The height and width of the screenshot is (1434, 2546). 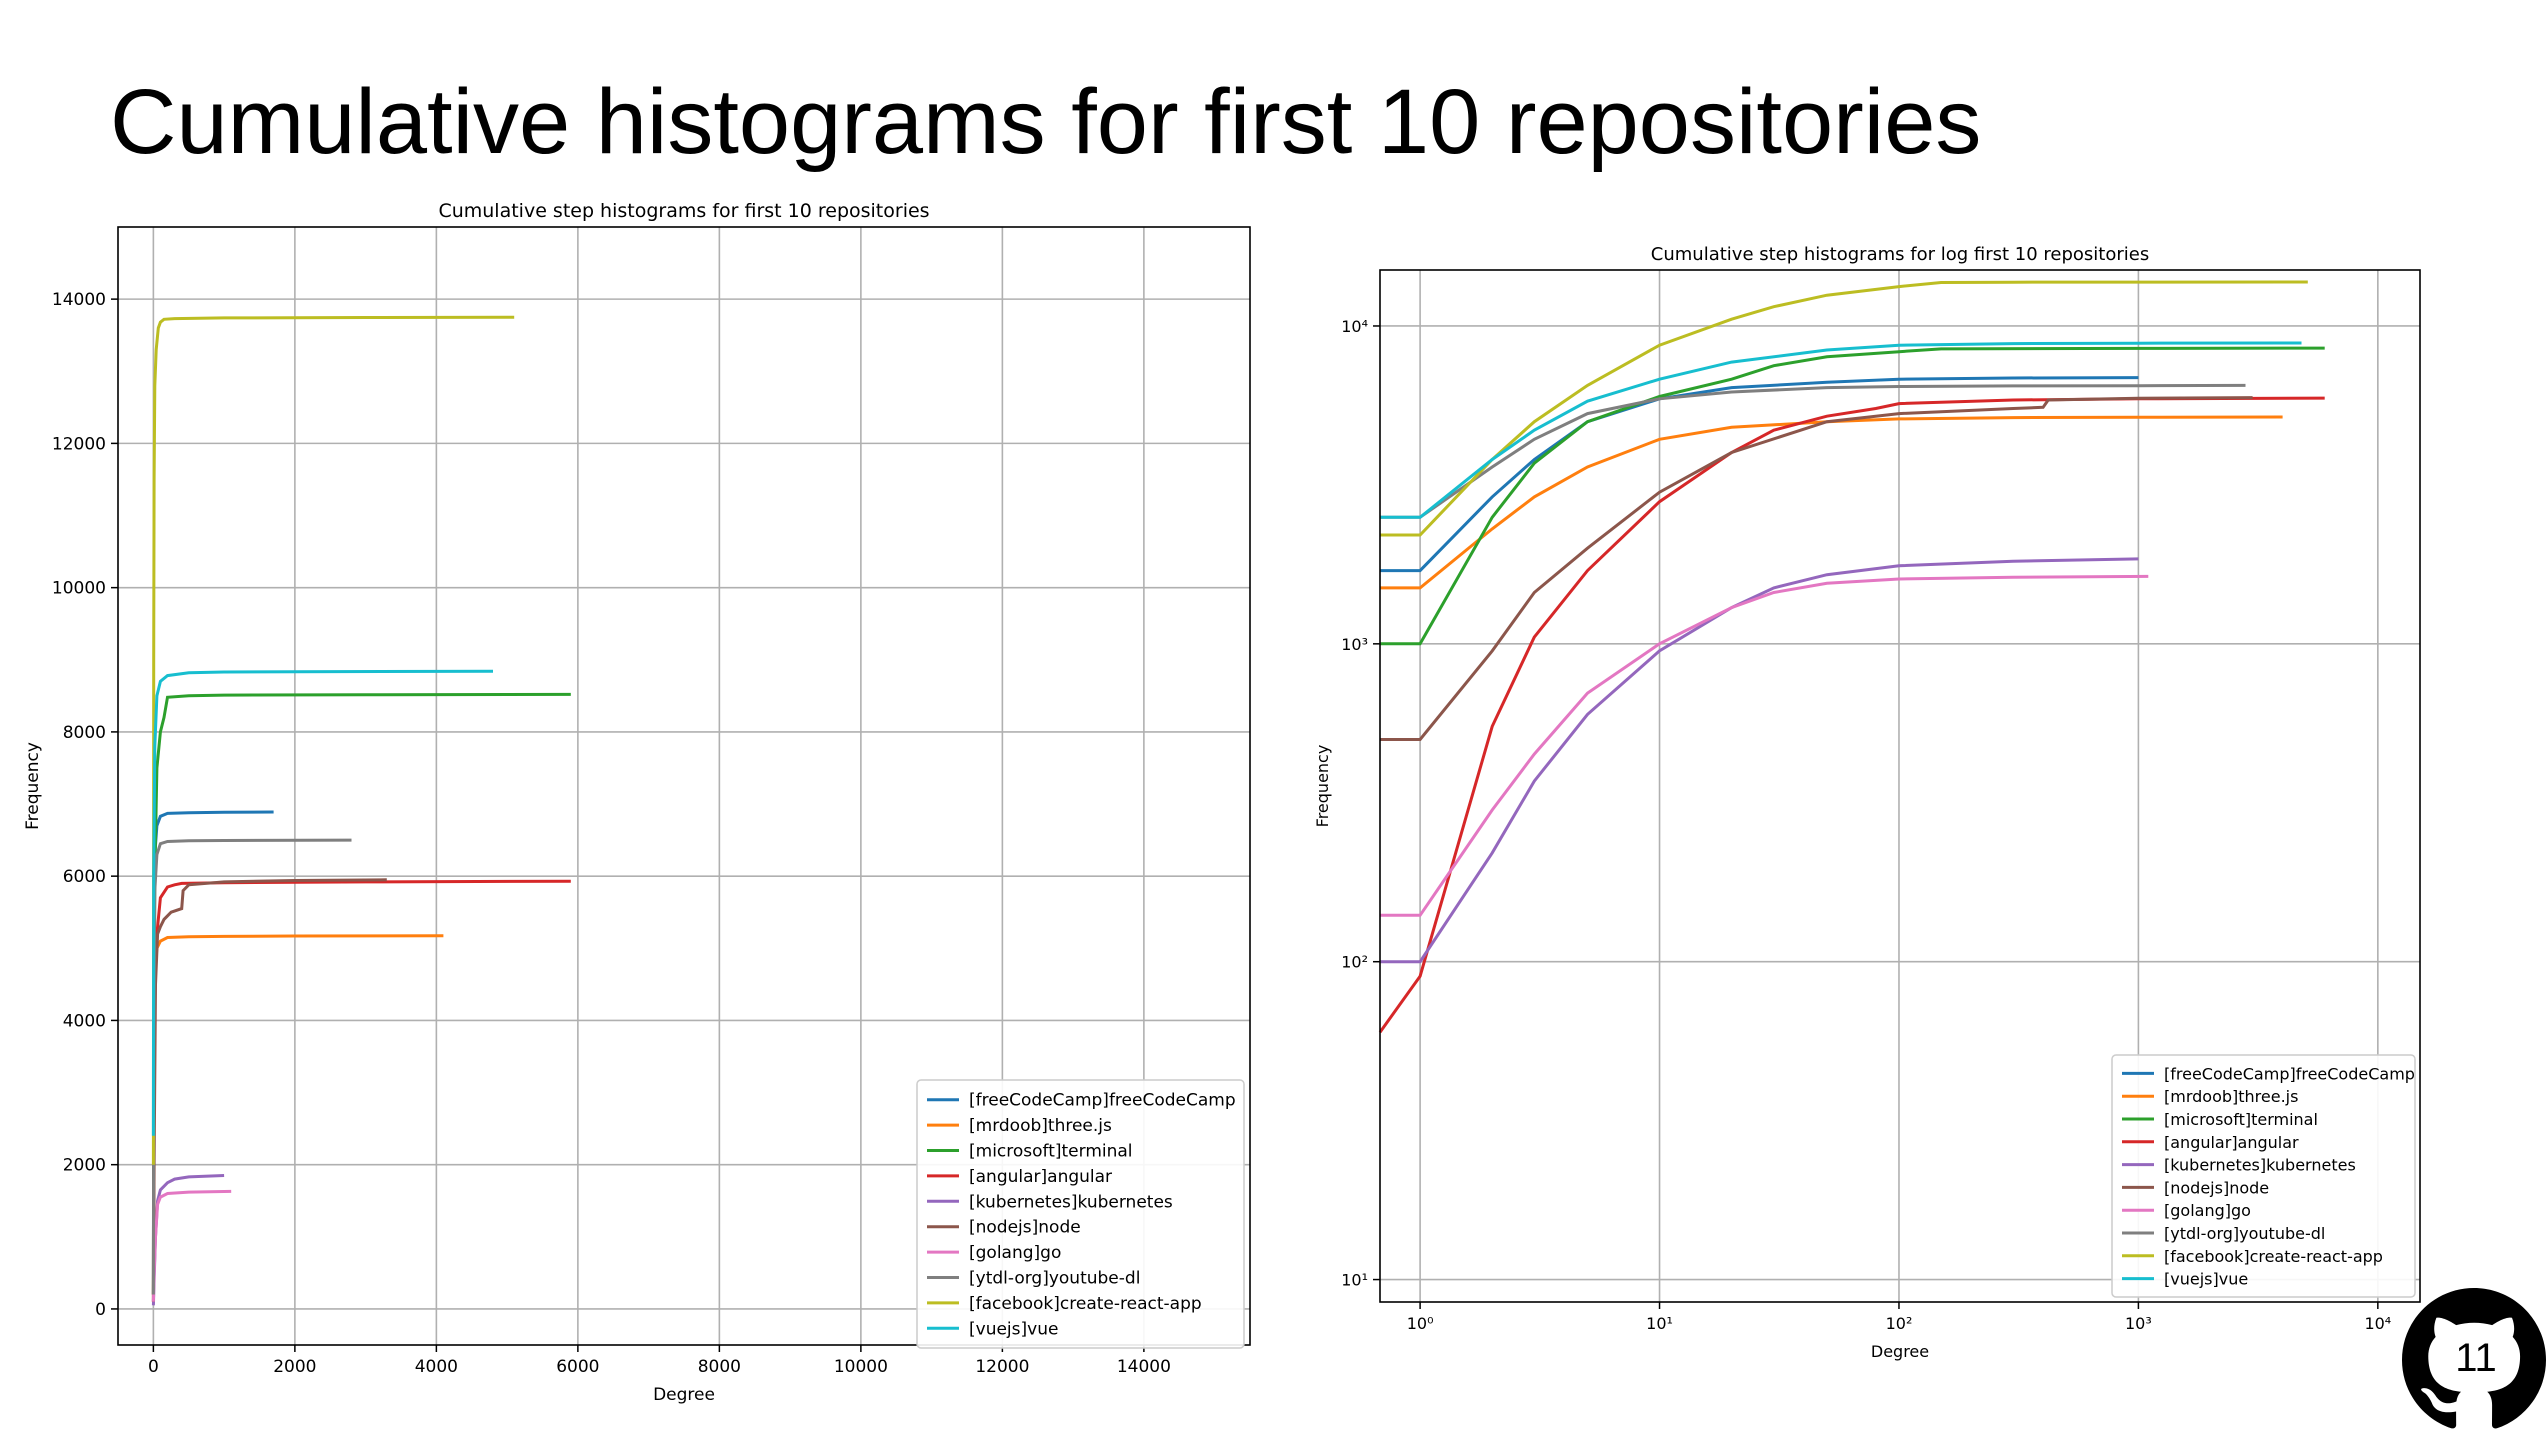 What do you see at coordinates (1002, 1367) in the screenshot?
I see `x-tick-label: 12000` at bounding box center [1002, 1367].